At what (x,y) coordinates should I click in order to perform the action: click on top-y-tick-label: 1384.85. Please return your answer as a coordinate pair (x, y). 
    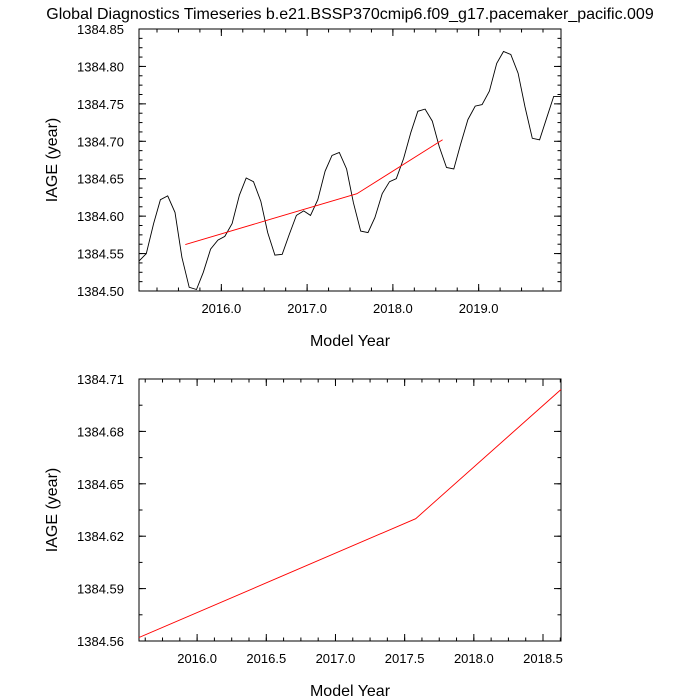
    Looking at the image, I should click on (100, 29).